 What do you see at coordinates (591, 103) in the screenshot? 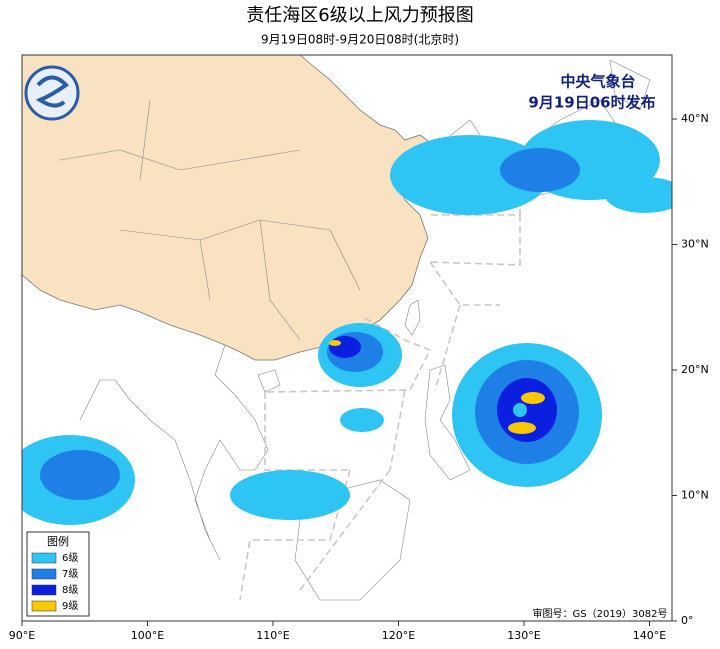
I see `issue-time: 9月19日06时发布` at bounding box center [591, 103].